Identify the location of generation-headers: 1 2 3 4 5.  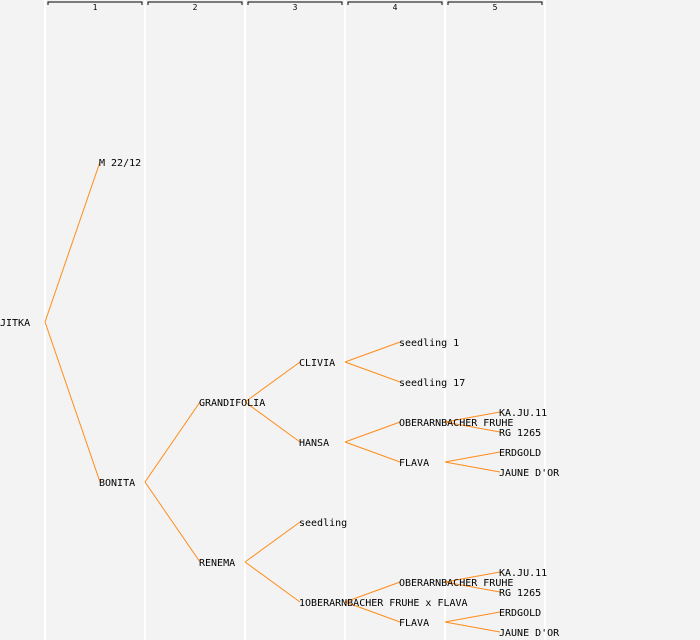
(295, 6).